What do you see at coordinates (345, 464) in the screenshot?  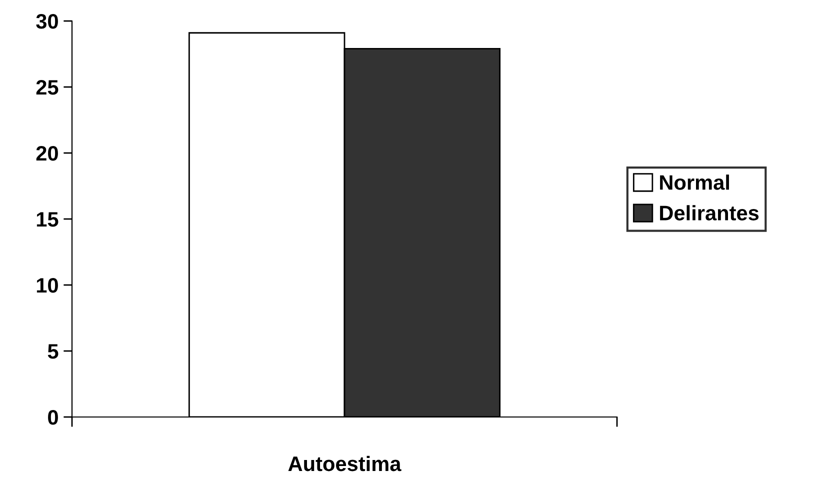 I see `x-tick-label: Autoestima` at bounding box center [345, 464].